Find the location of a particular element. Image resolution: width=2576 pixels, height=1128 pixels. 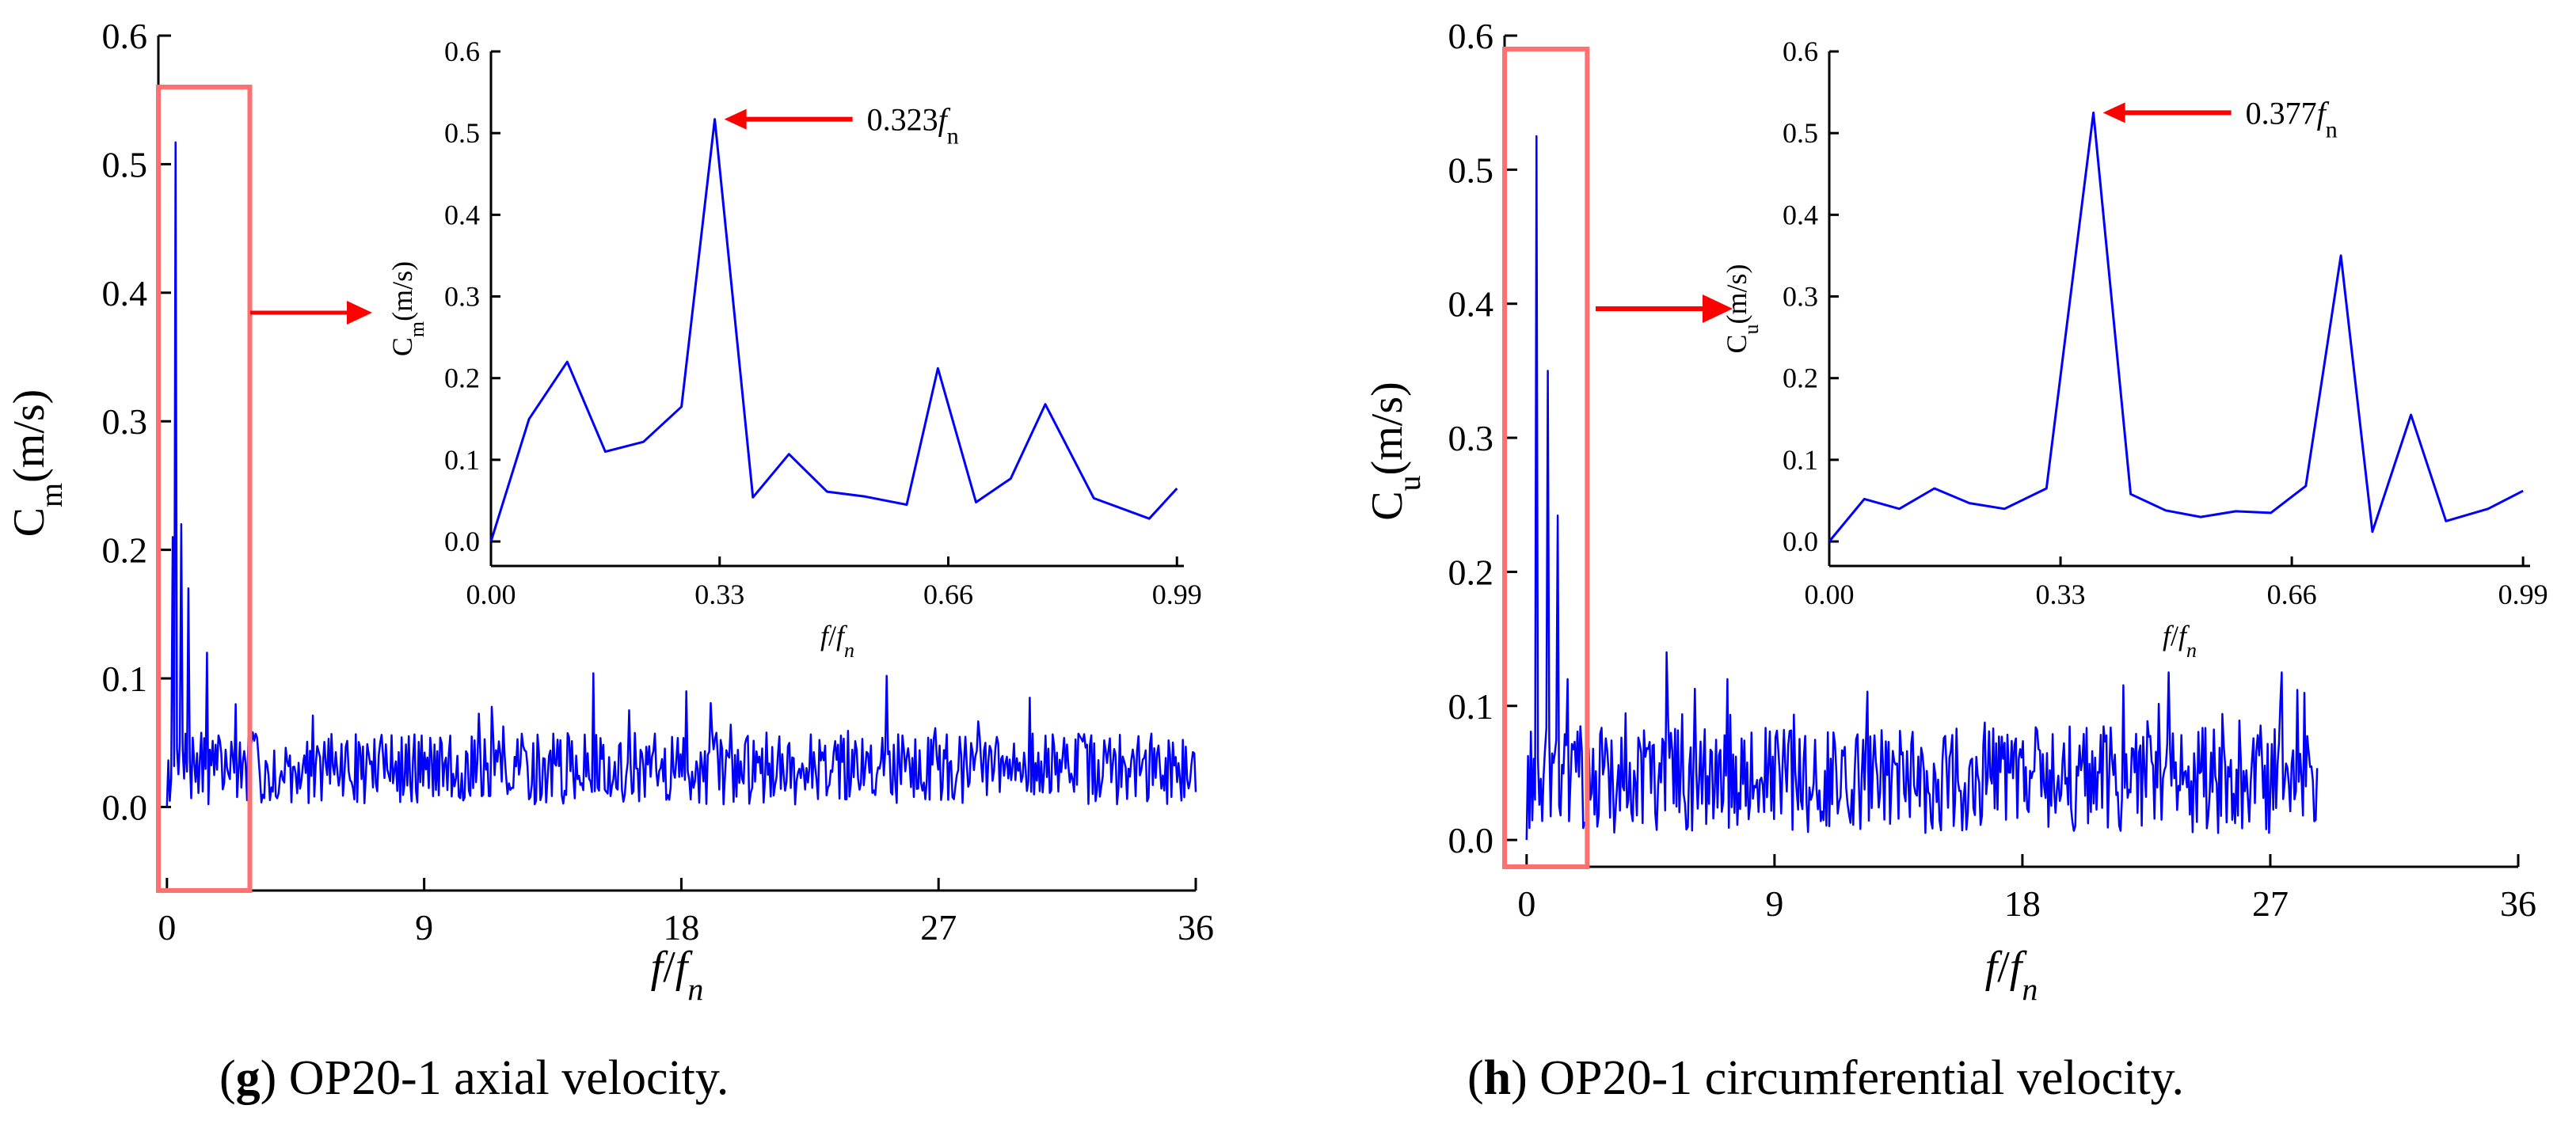

caption-h: (h) OP20-1 circumferential velocity. is located at coordinates (1825, 1078).